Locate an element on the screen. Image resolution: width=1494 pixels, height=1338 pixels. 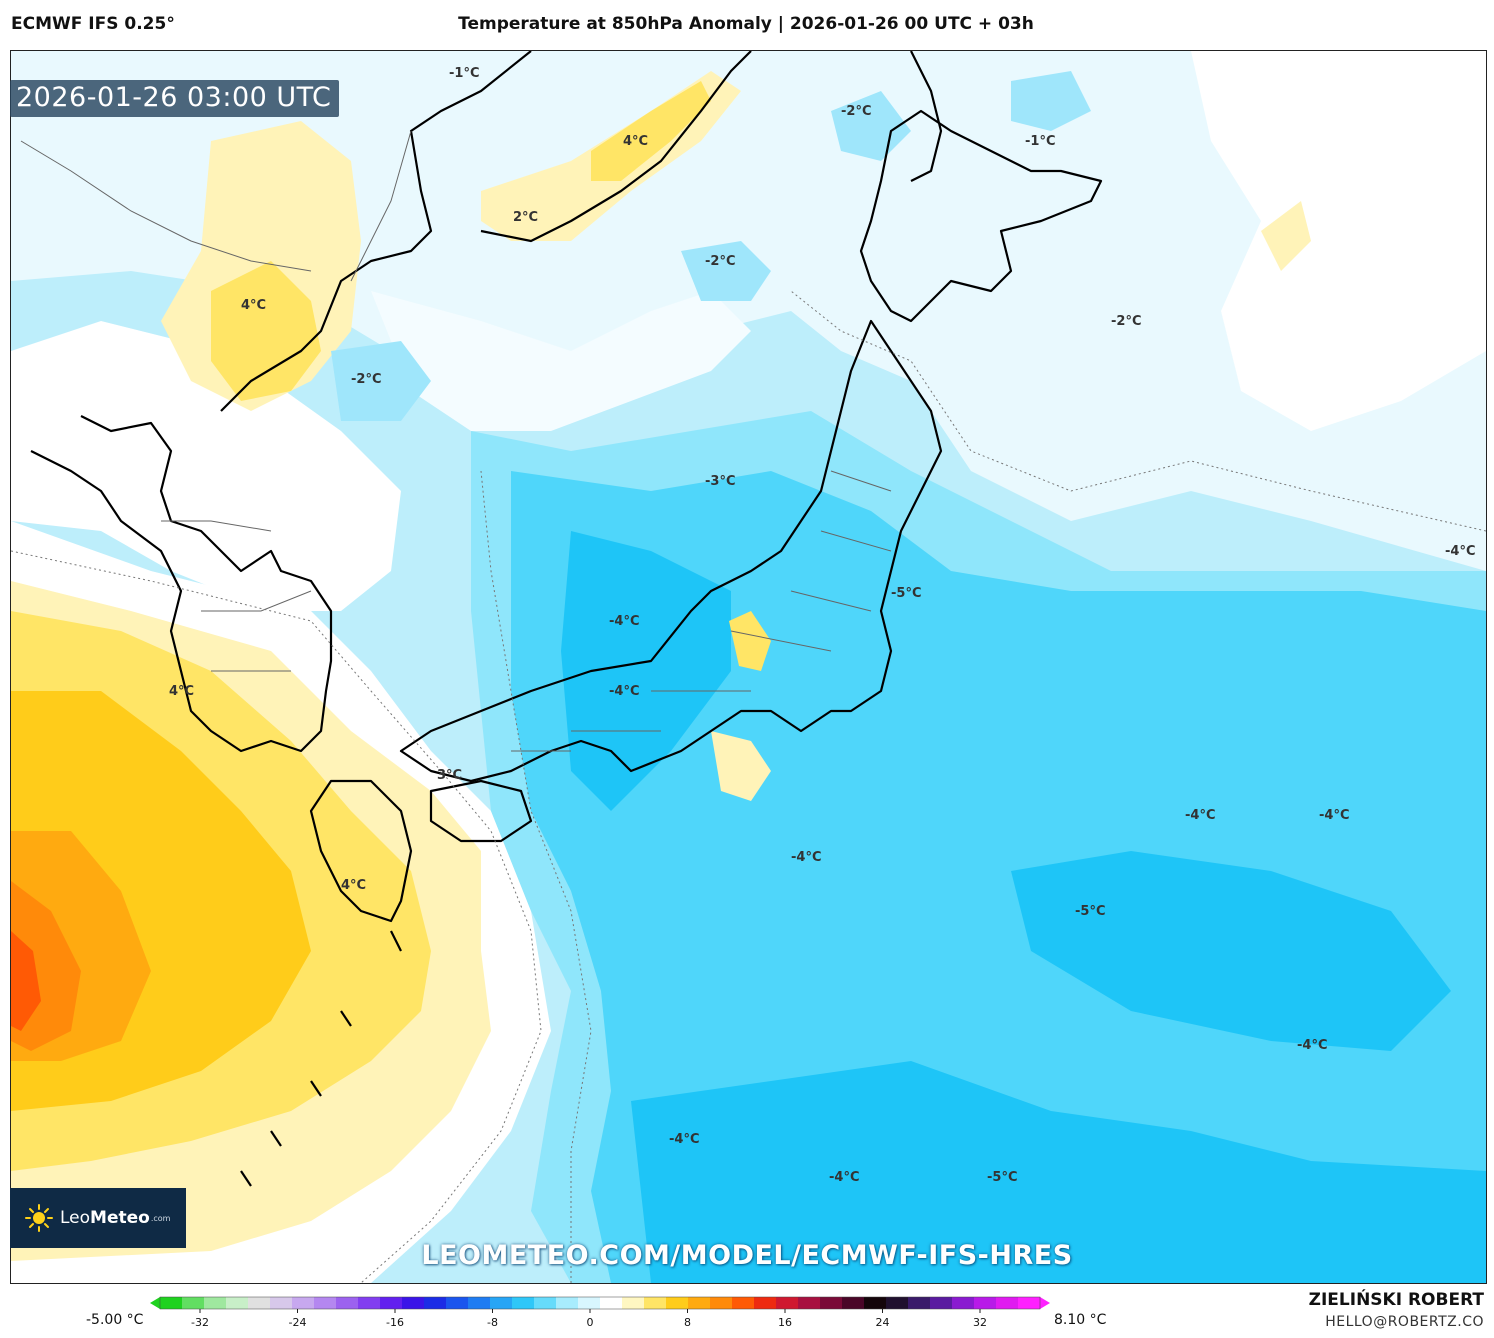
white-zone-korea-north is located at coordinates (206, 466).